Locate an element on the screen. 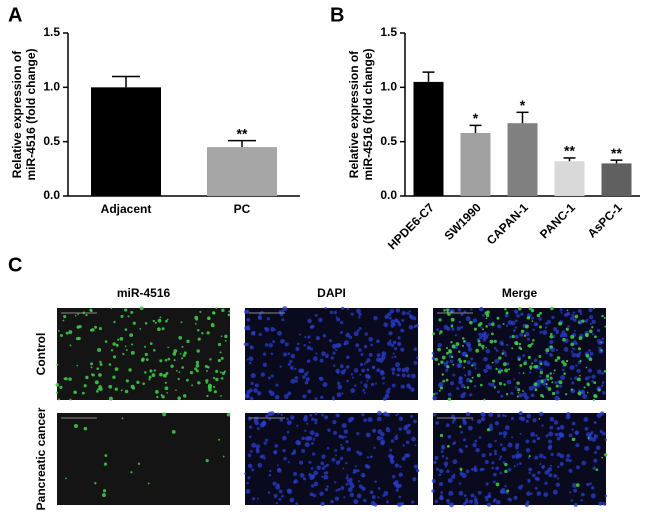  y-tick-label: 1.0 is located at coordinates (388, 87).